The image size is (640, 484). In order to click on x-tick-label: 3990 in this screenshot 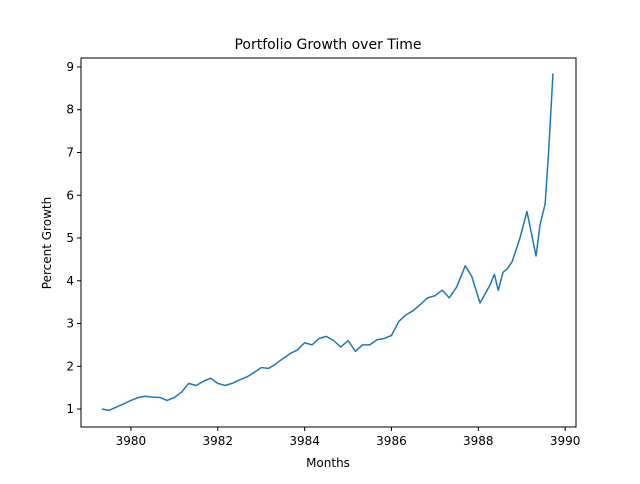, I will do `click(565, 441)`.